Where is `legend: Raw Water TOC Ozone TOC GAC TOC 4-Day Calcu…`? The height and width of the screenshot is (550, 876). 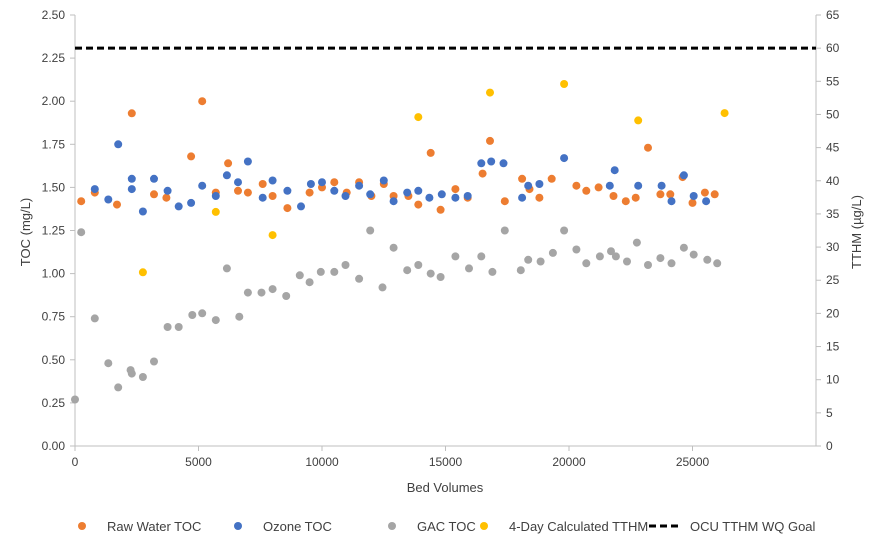
legend: Raw Water TOC Ozone TOC GAC TOC 4-Day Calcu… is located at coordinates (447, 526).